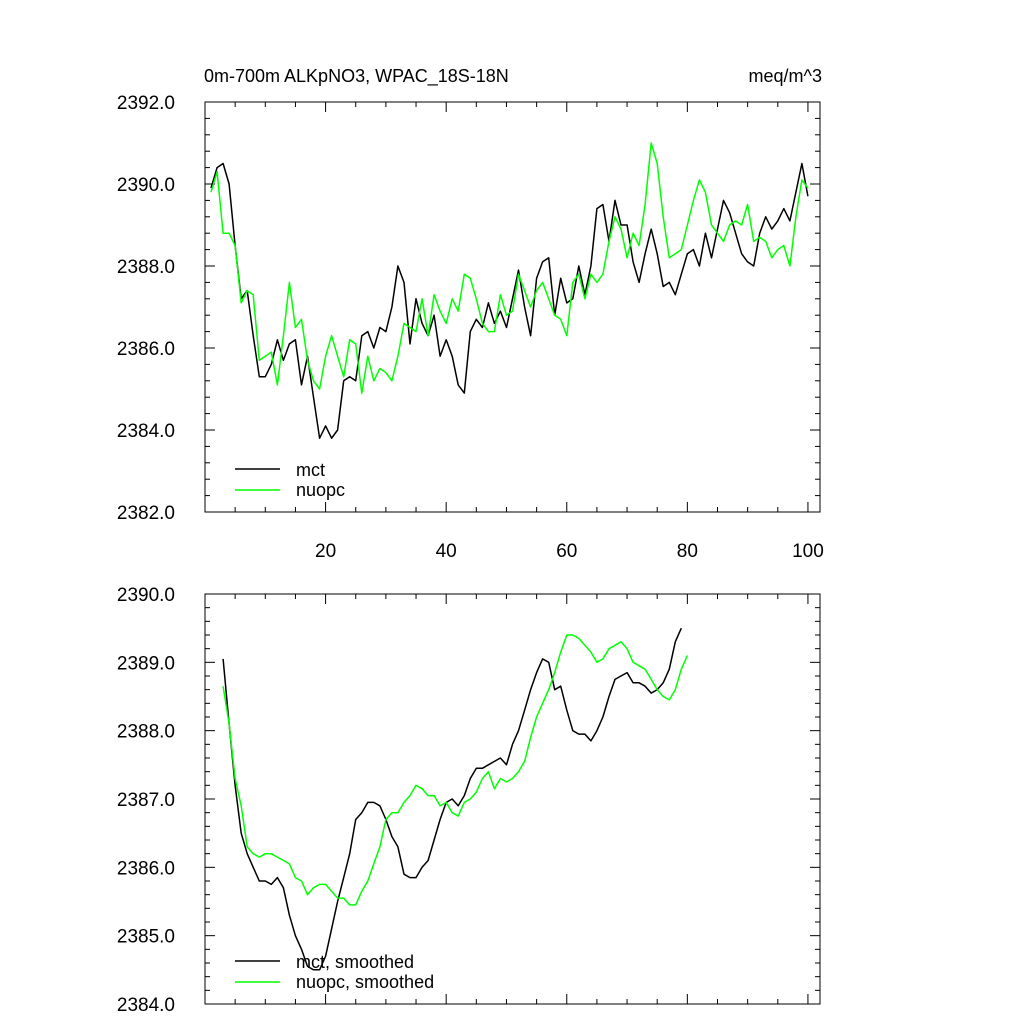  What do you see at coordinates (146, 663) in the screenshot?
I see `y-tick-label: 2389.0` at bounding box center [146, 663].